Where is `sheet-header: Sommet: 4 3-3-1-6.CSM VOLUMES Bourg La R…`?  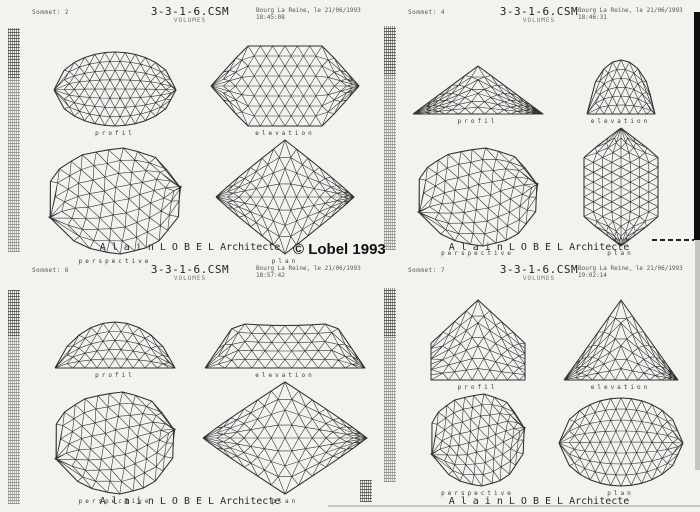 sheet-header: Sommet: 4 3-3-1-6.CSM VOLUMES Bourg La R… is located at coordinates (539, 15).